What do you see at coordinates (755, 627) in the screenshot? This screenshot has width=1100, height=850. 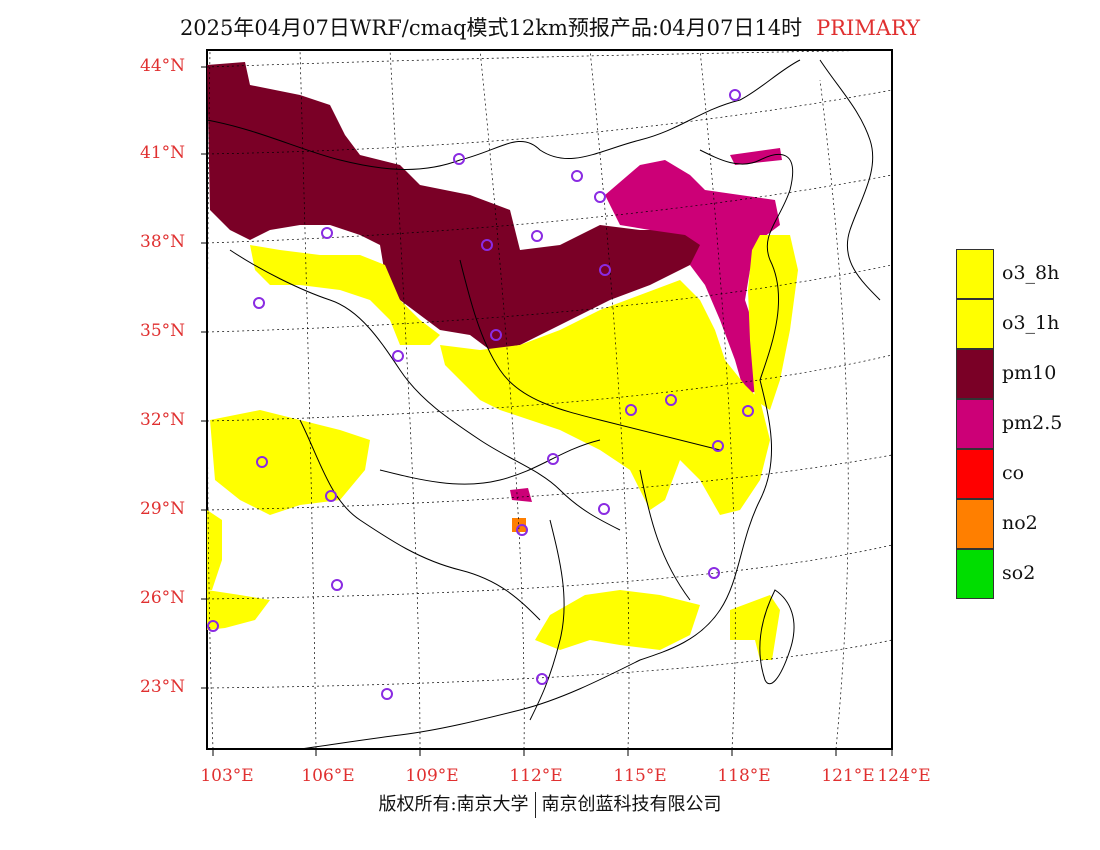 I see `o3-region-taiwan-strait` at bounding box center [755, 627].